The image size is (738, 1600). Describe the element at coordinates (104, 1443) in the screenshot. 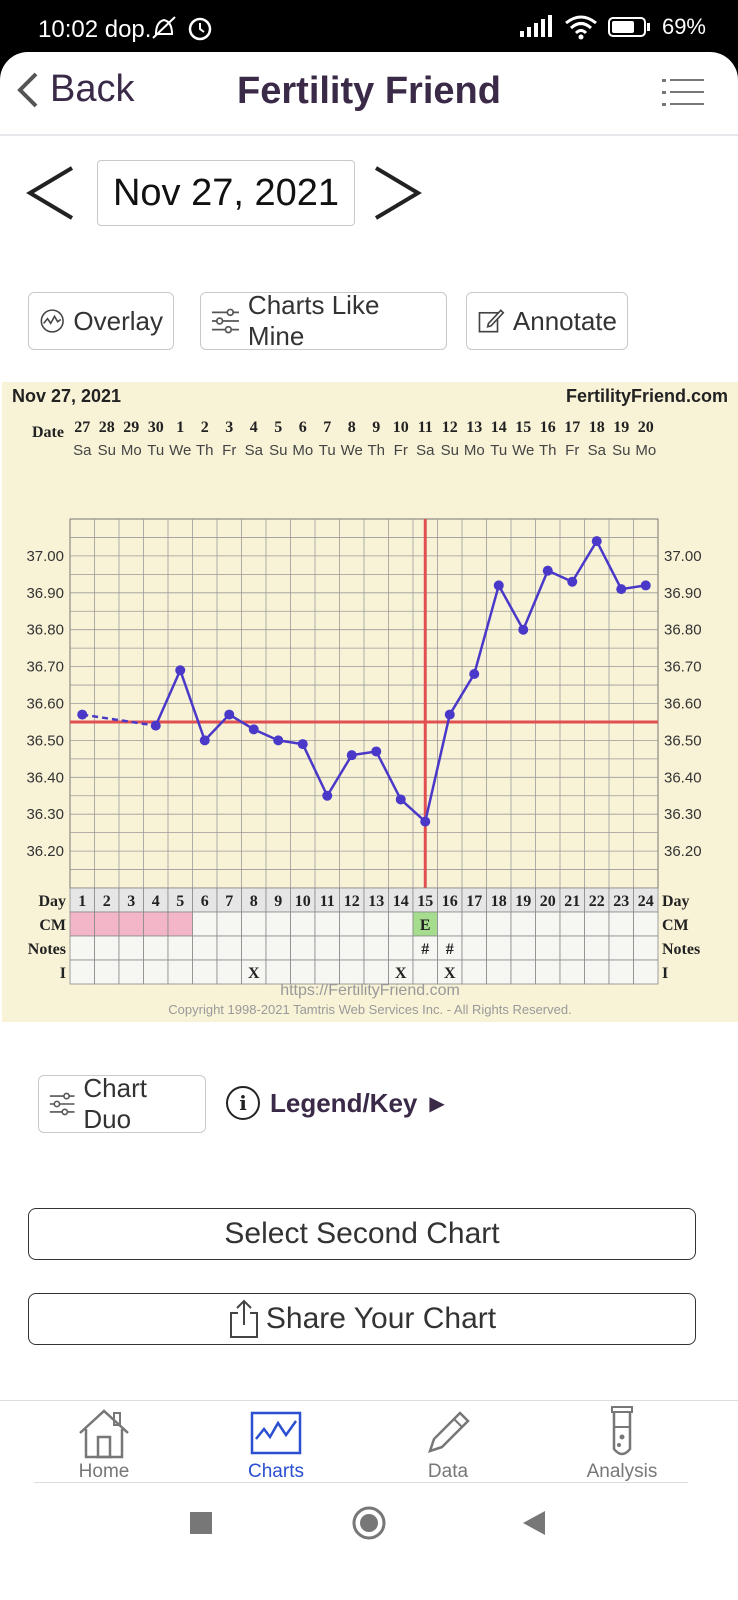

I see `tab-home: Home` at that location.